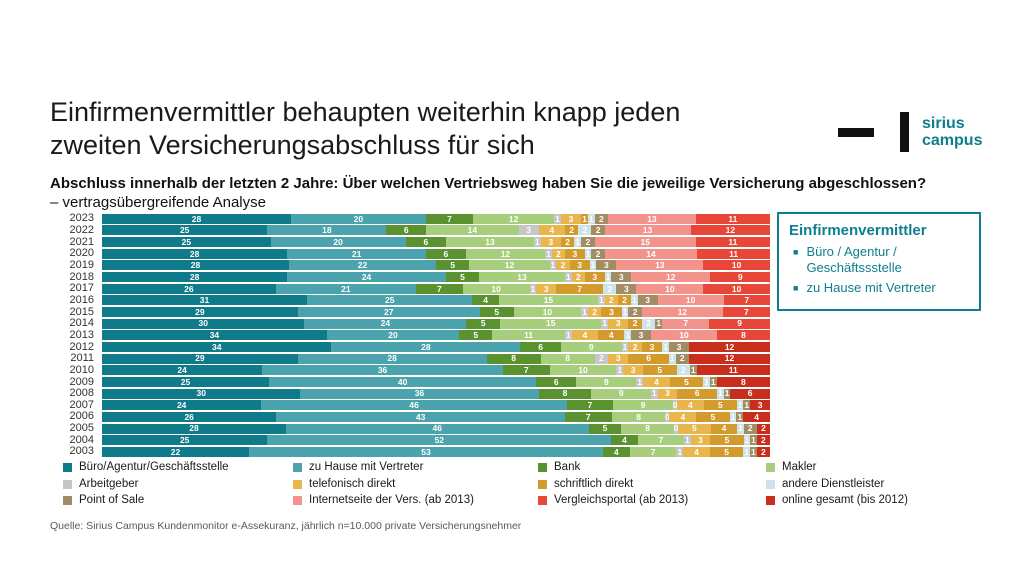 This screenshot has height=576, width=1024. I want to click on year-label: 2003, so click(81, 451).